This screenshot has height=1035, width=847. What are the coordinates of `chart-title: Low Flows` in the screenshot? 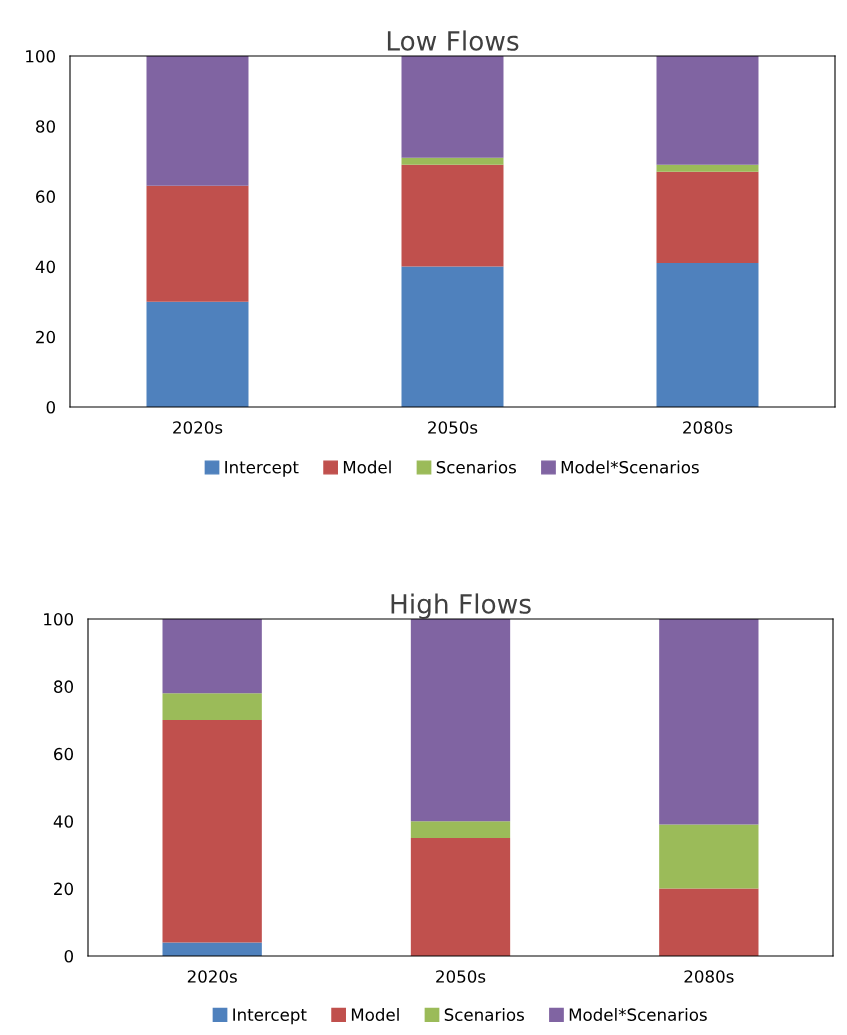 It's located at (453, 40).